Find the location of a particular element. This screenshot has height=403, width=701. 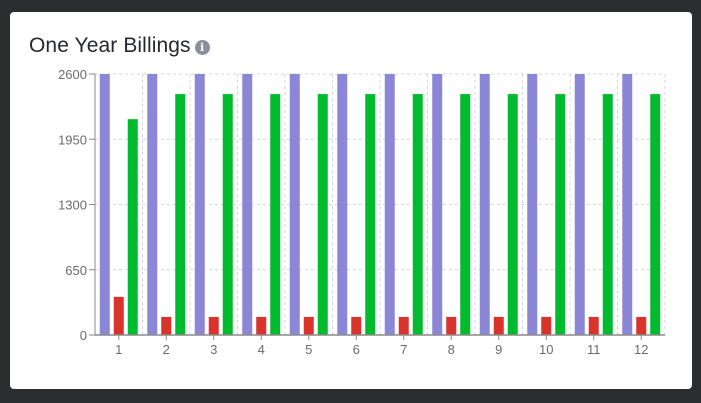

x-tick-label: 8 is located at coordinates (451, 349).